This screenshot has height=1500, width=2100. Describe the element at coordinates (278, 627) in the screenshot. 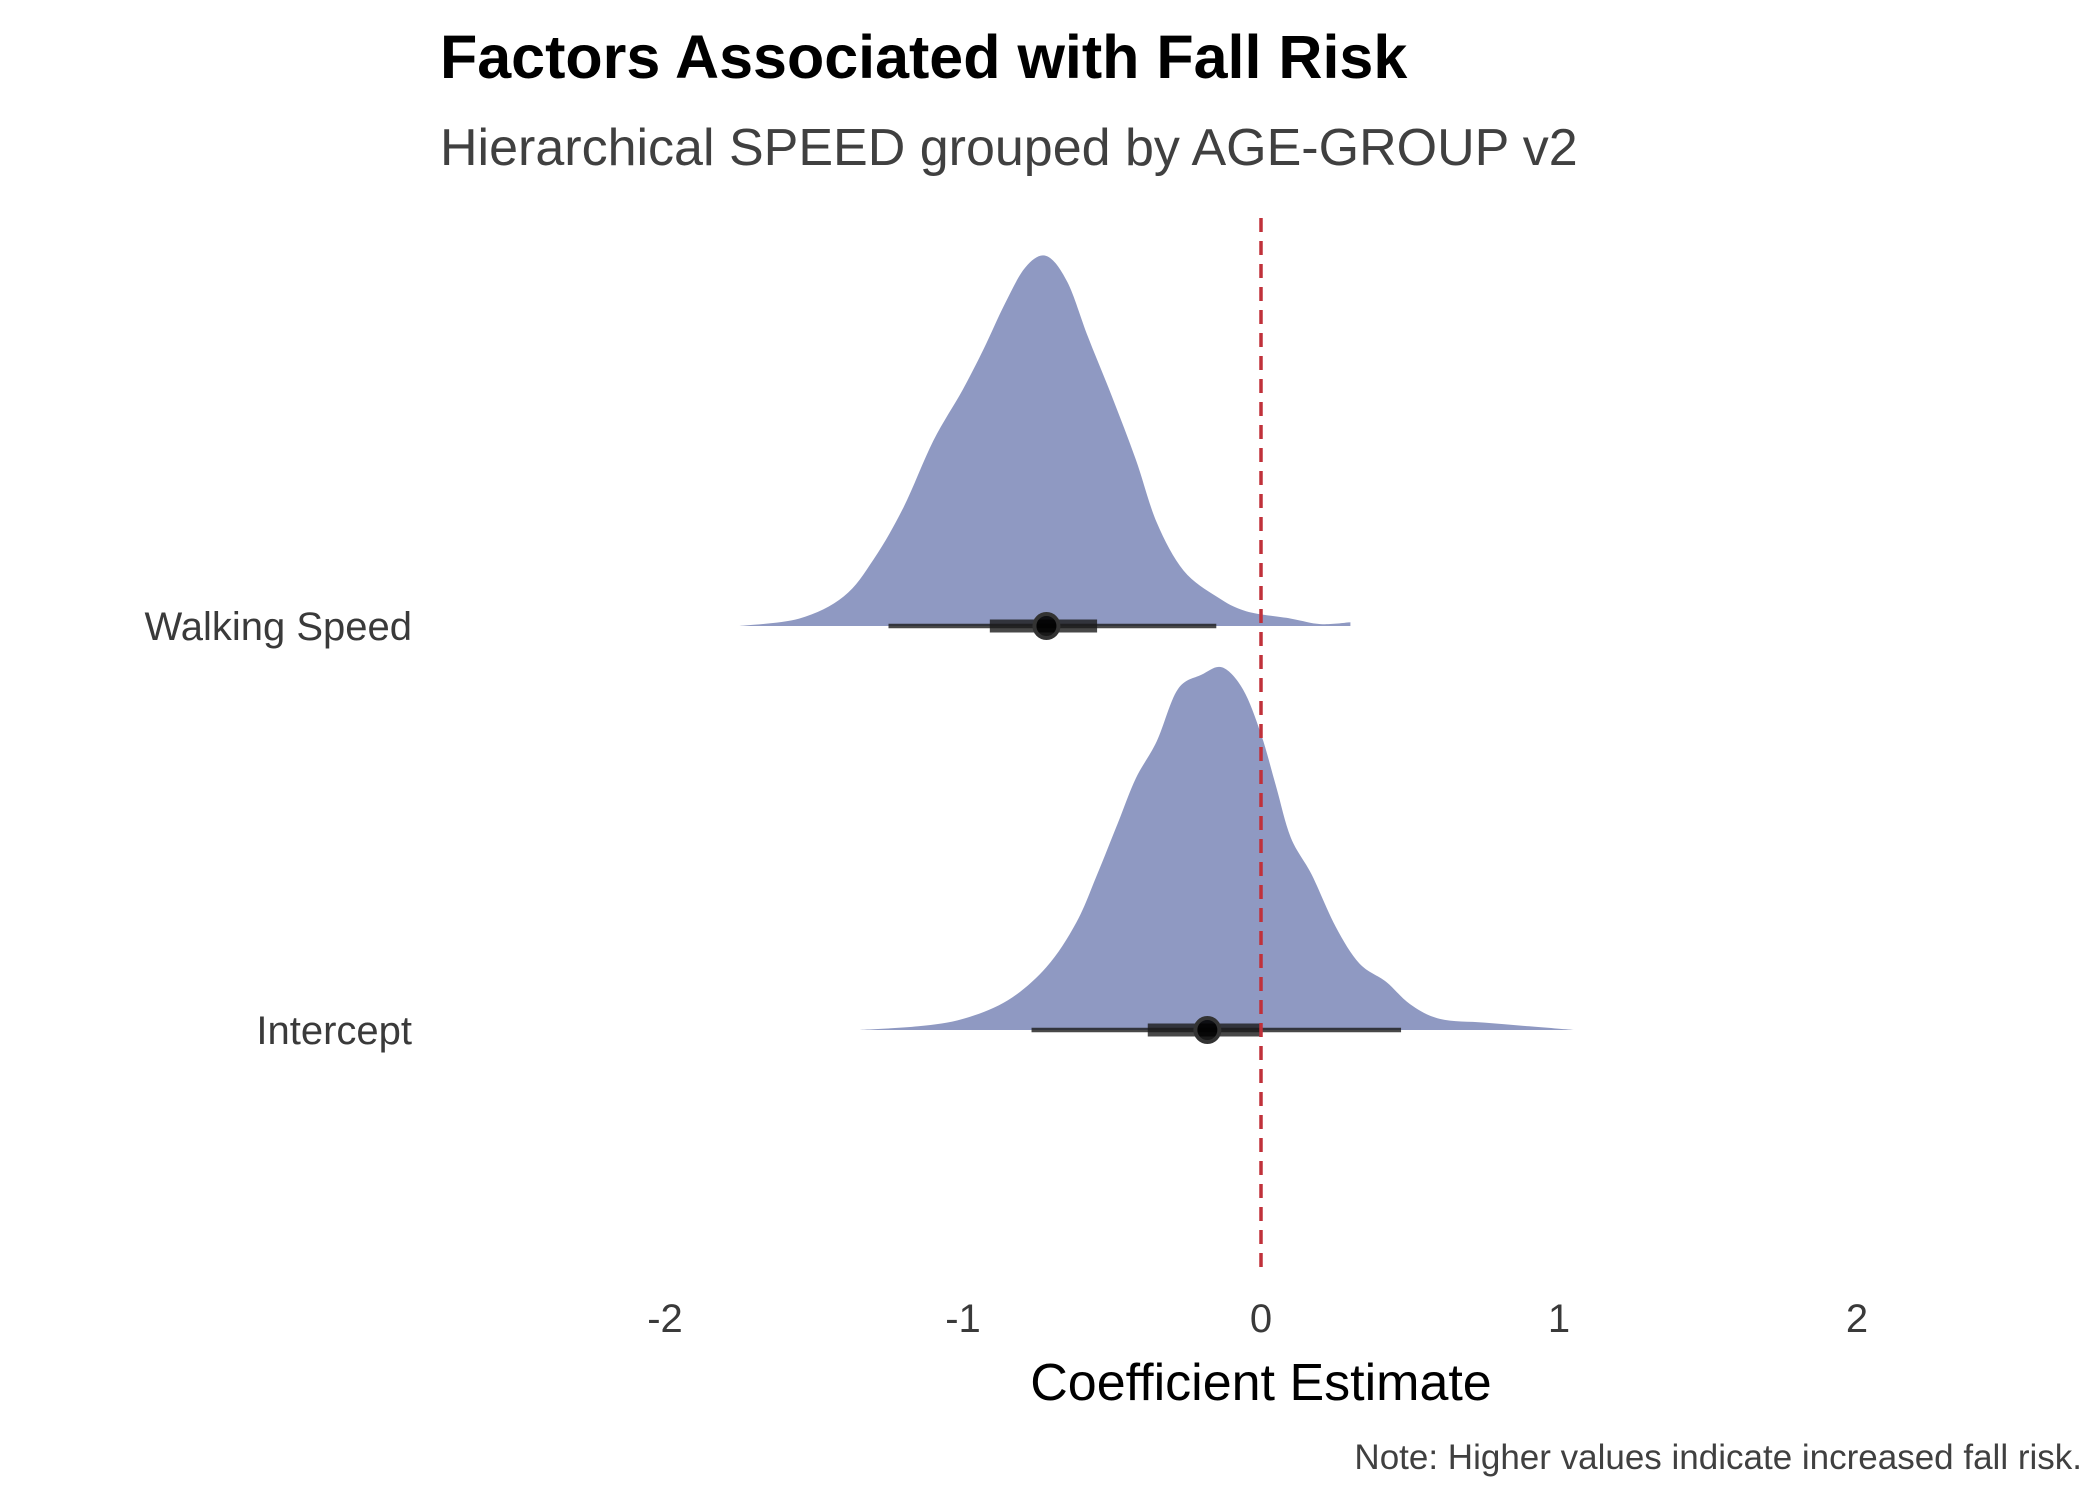

I see `y-label-walking-speed: Walking Speed` at that location.